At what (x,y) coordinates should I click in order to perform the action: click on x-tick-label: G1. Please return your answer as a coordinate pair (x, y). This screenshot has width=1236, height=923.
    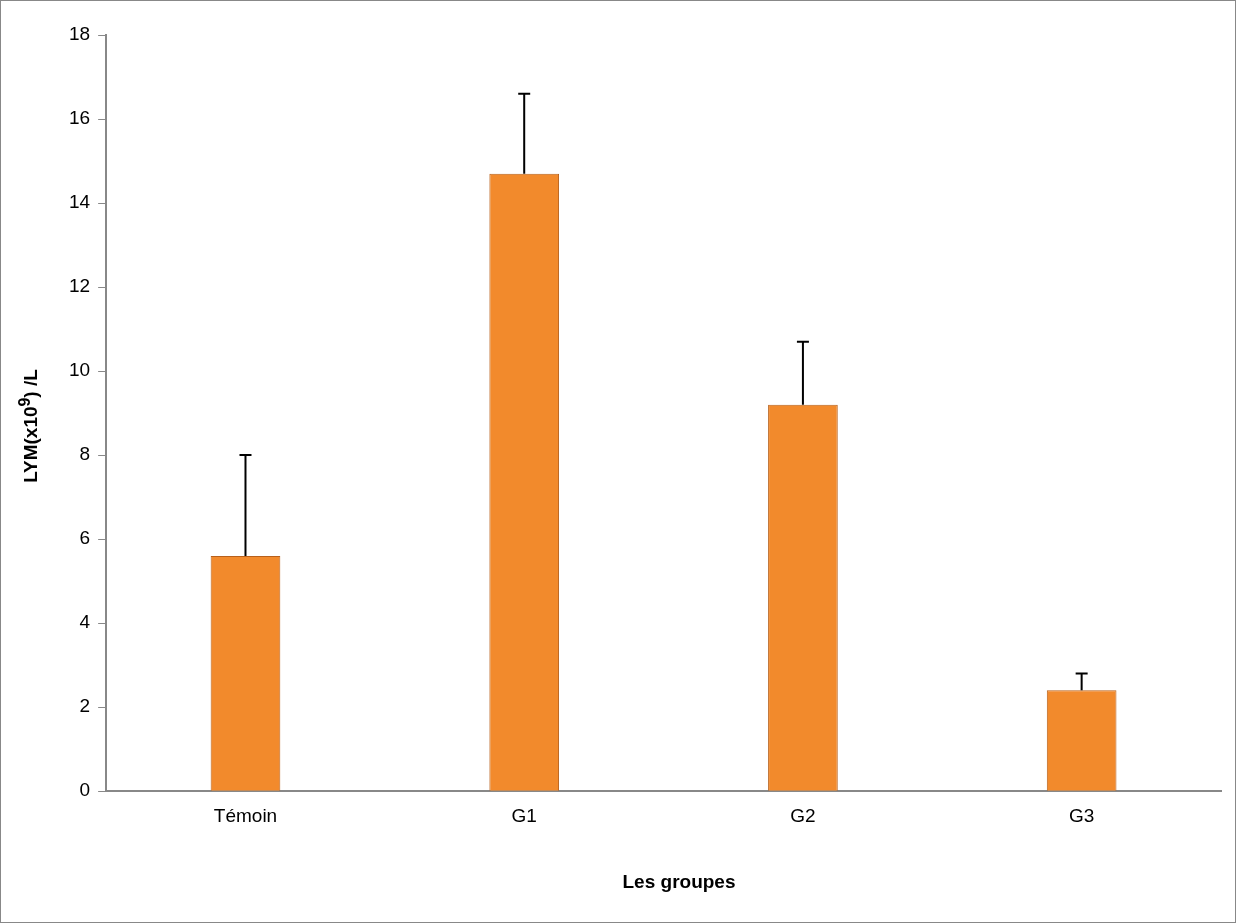
    Looking at the image, I should click on (524, 815).